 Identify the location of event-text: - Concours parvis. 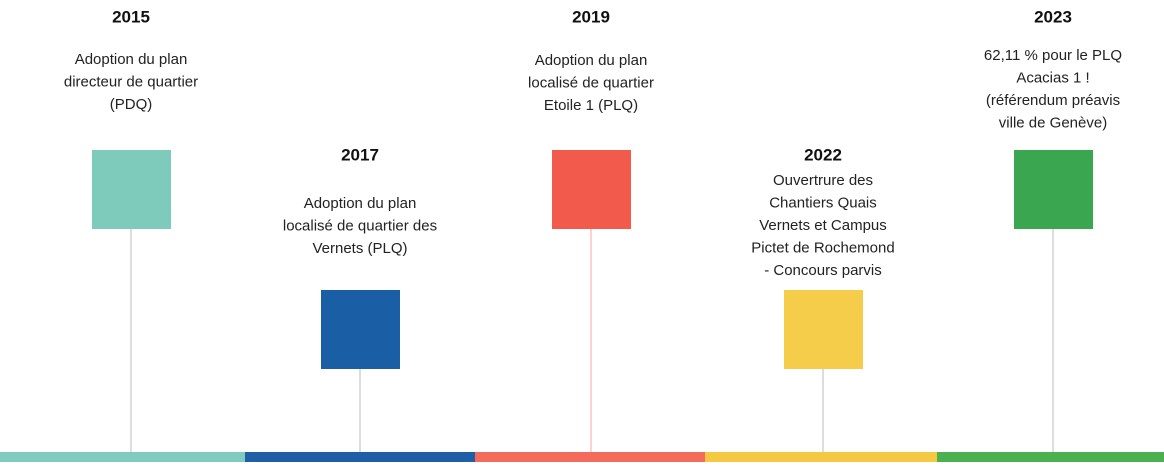
(823, 270).